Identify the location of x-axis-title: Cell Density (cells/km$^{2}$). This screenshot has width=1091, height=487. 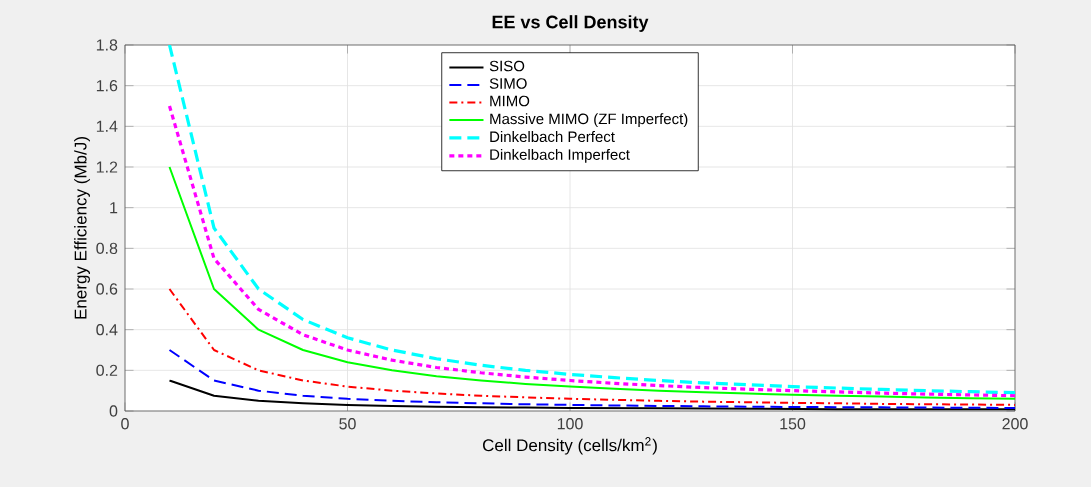
(570, 446).